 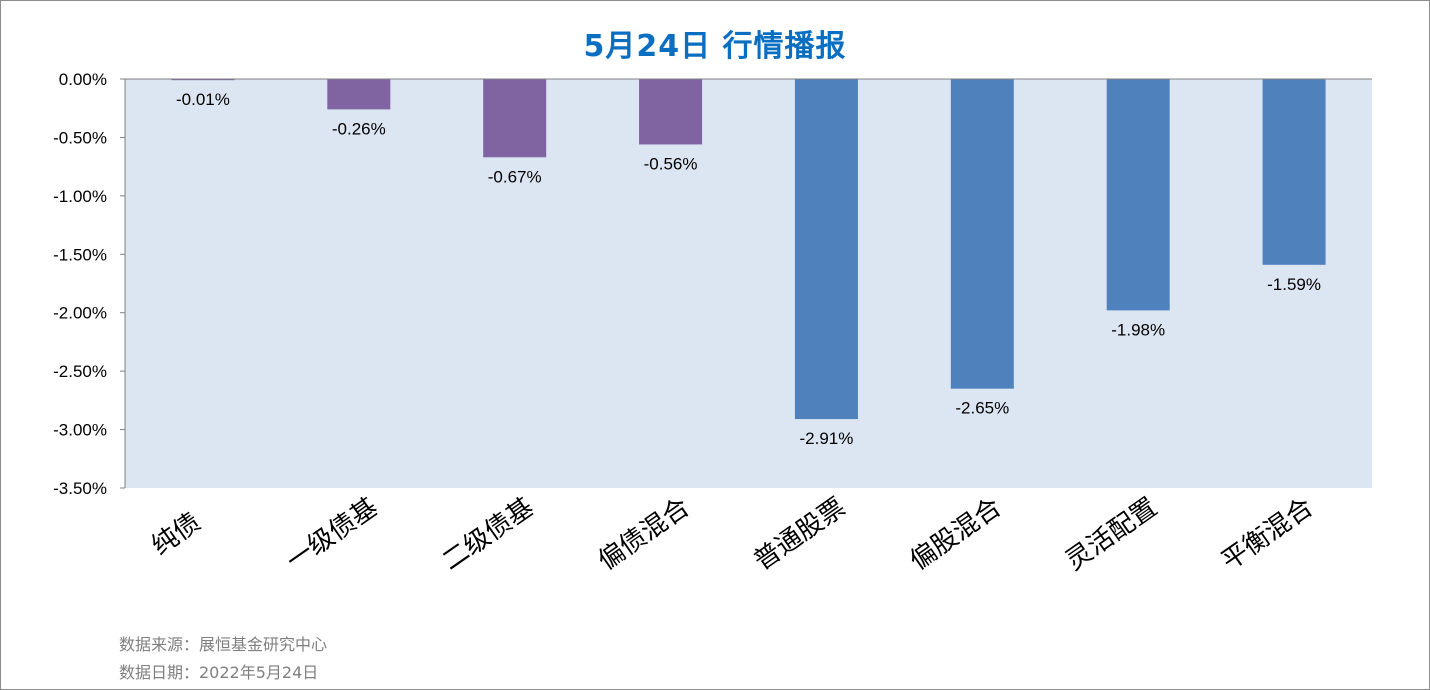 What do you see at coordinates (515, 176) in the screenshot?
I see `data-label: -0.67%` at bounding box center [515, 176].